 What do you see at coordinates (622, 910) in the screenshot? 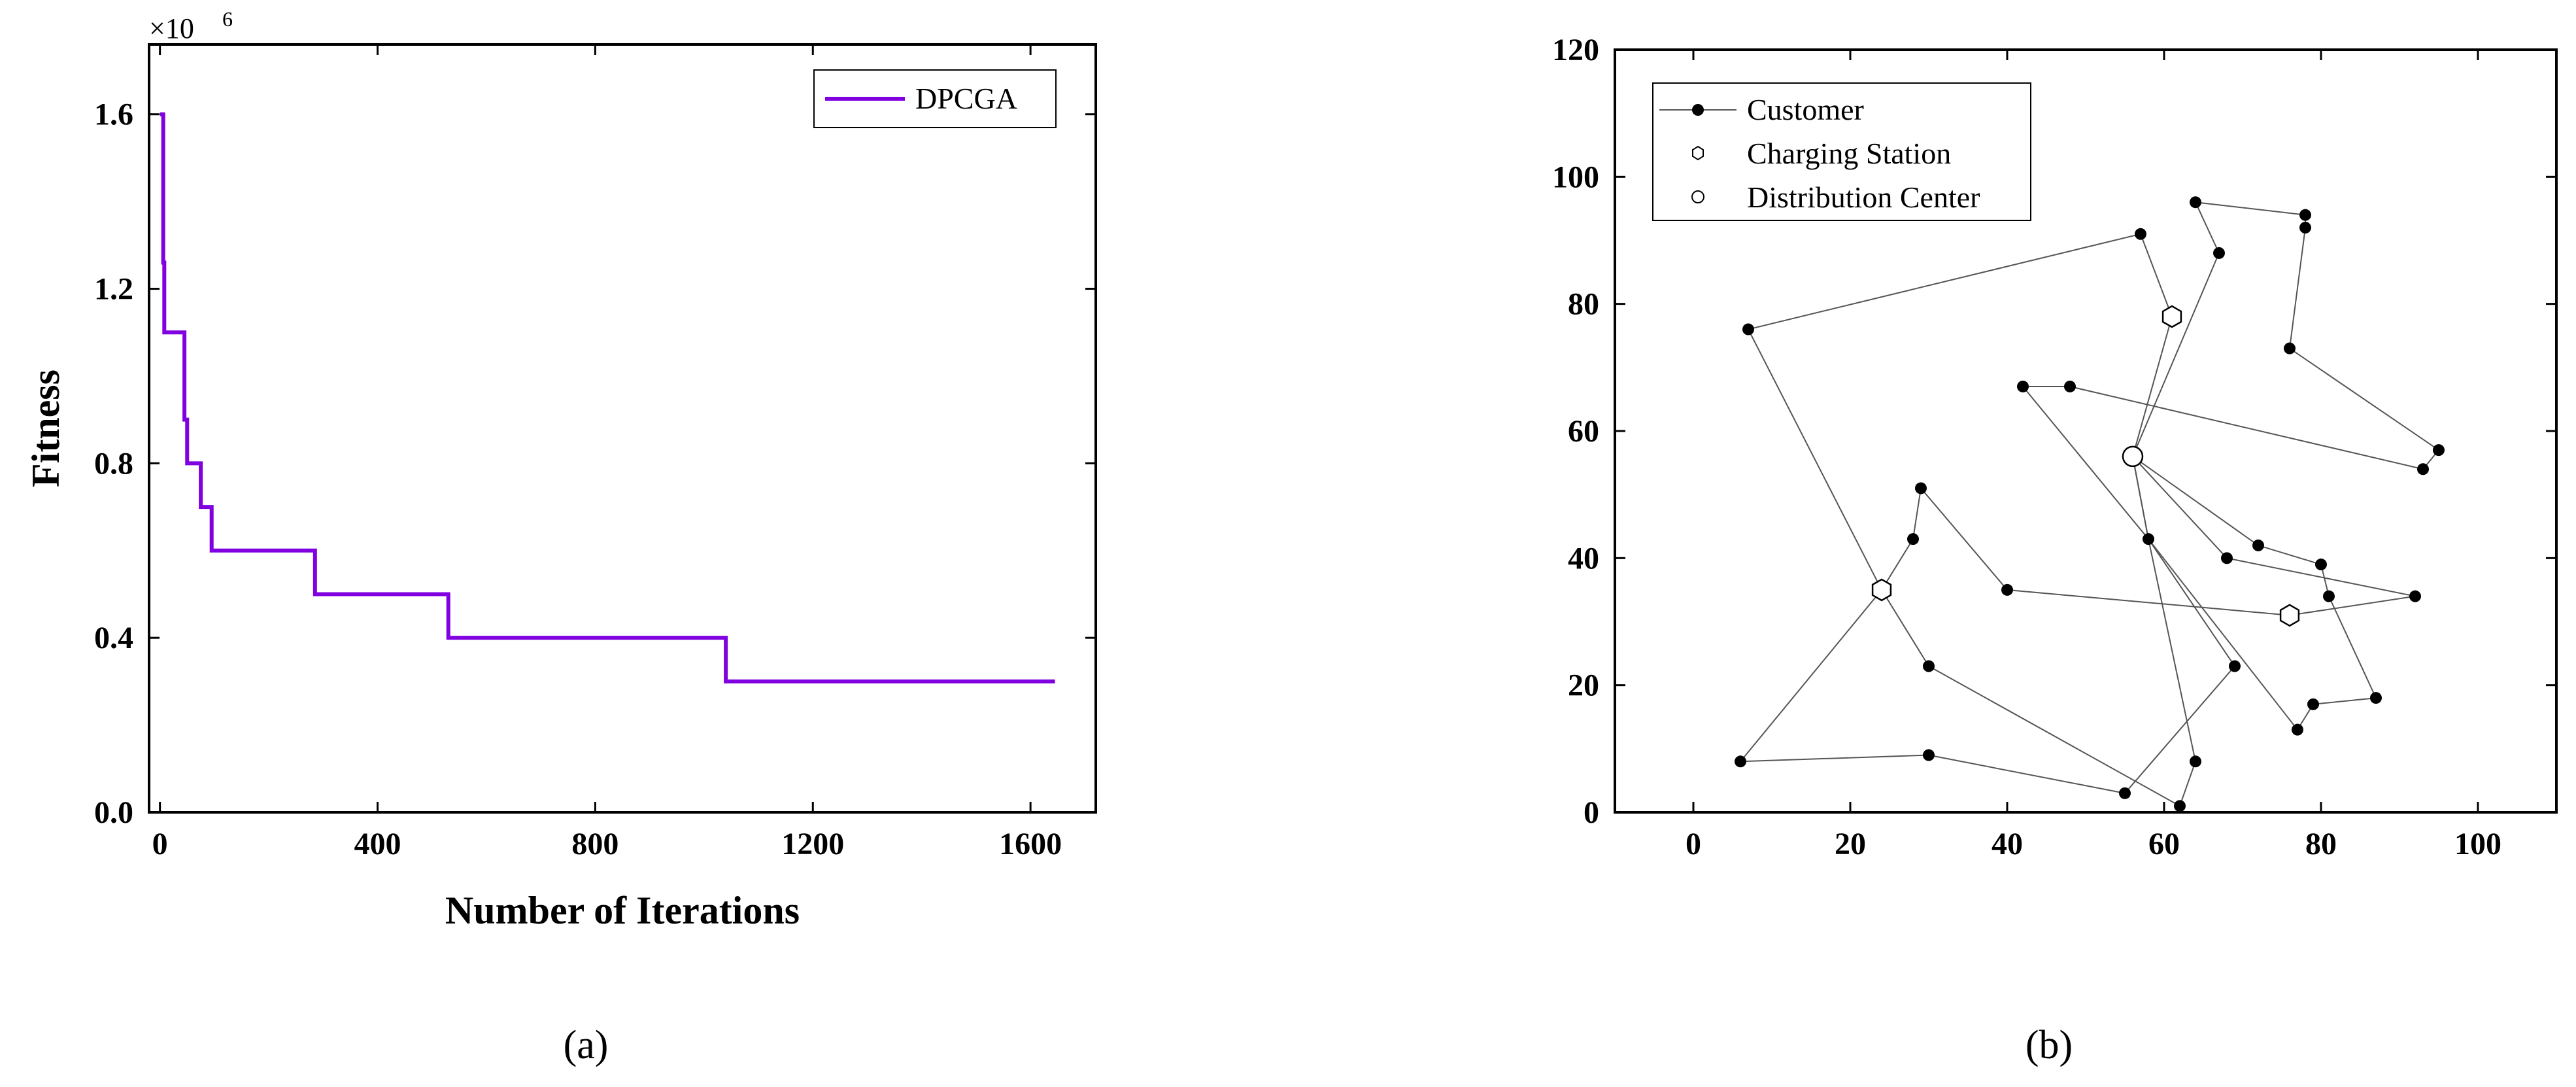
I see `x-axis-label-a: Number of Iterations` at bounding box center [622, 910].